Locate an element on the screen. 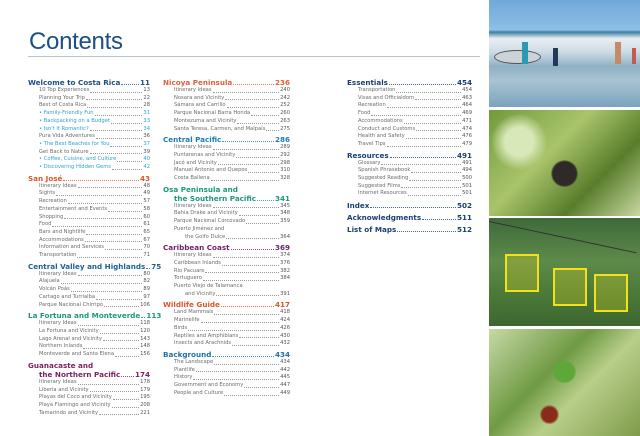 This screenshot has width=640, height=436. toc-entry: Monteverde and Santa Elena 156 is located at coordinates (89, 355).